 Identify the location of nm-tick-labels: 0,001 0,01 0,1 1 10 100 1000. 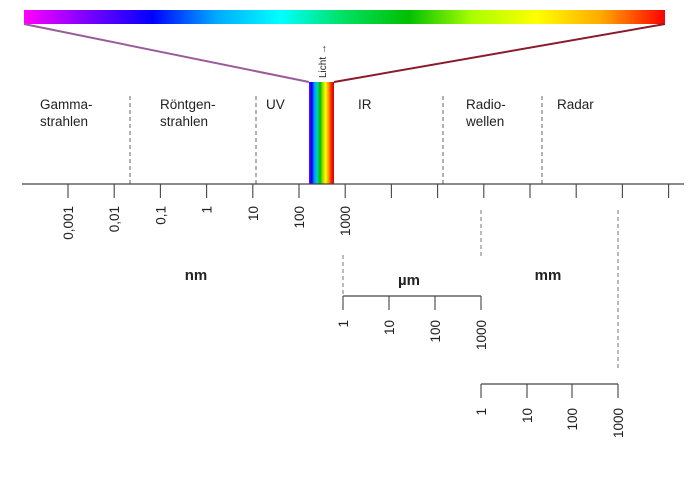
(207, 223).